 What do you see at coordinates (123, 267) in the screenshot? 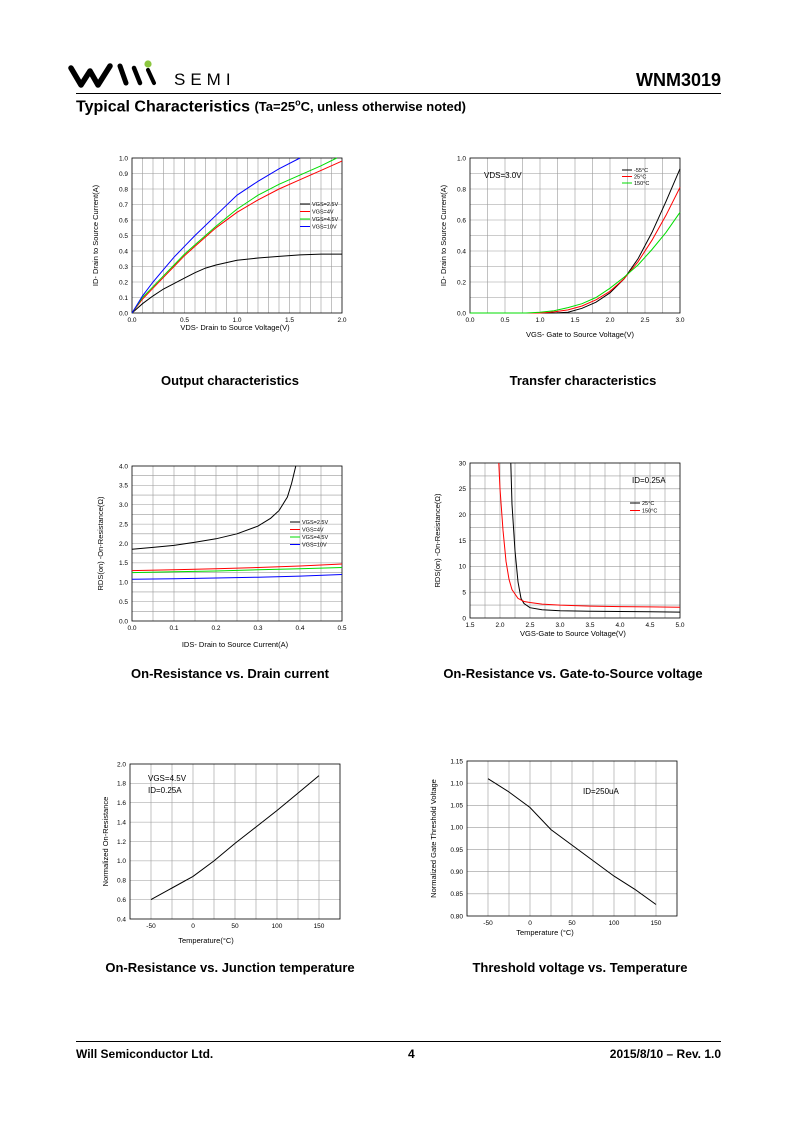
I see `y-tick-label: 0.3` at bounding box center [123, 267].